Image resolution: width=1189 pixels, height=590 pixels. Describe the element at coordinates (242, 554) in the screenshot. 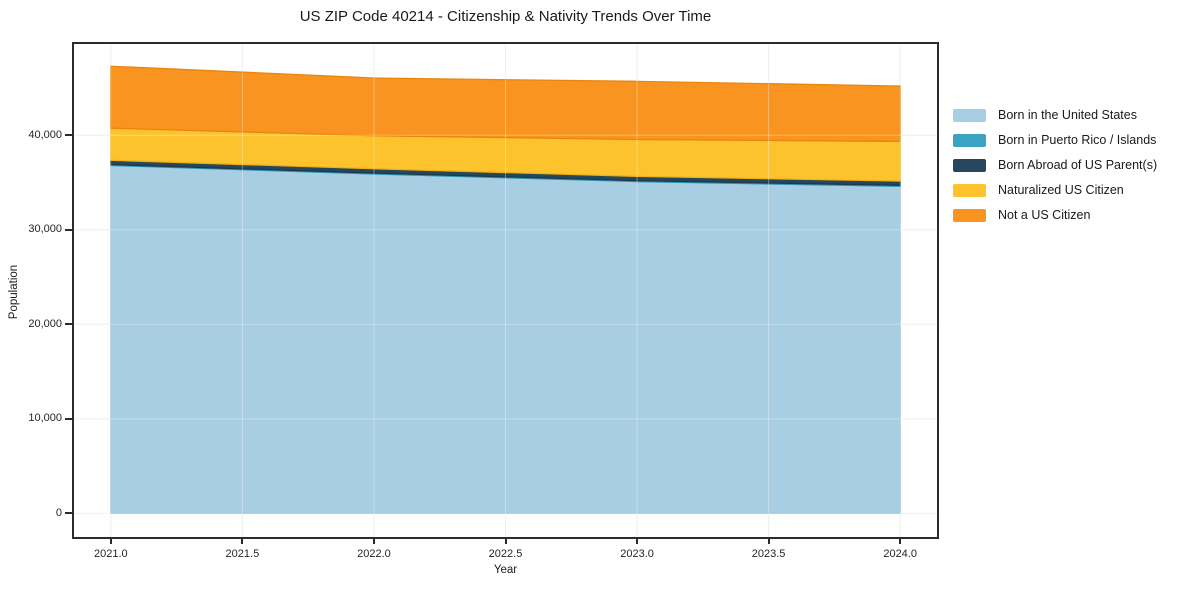

I see `x-tick-label: 2021.5` at that location.